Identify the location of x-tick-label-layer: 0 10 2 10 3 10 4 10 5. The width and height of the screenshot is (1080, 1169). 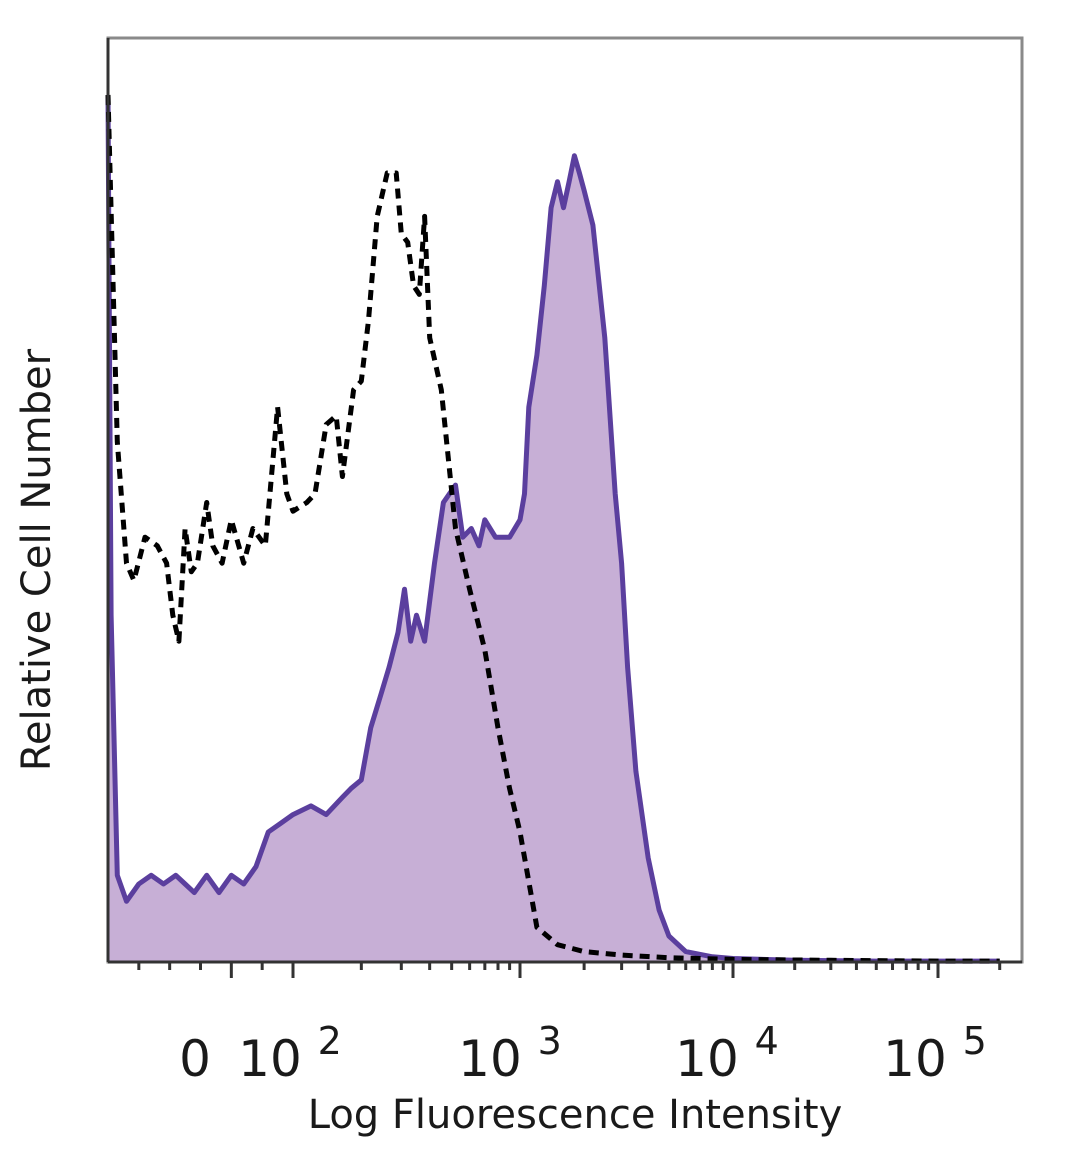
(583, 1053).